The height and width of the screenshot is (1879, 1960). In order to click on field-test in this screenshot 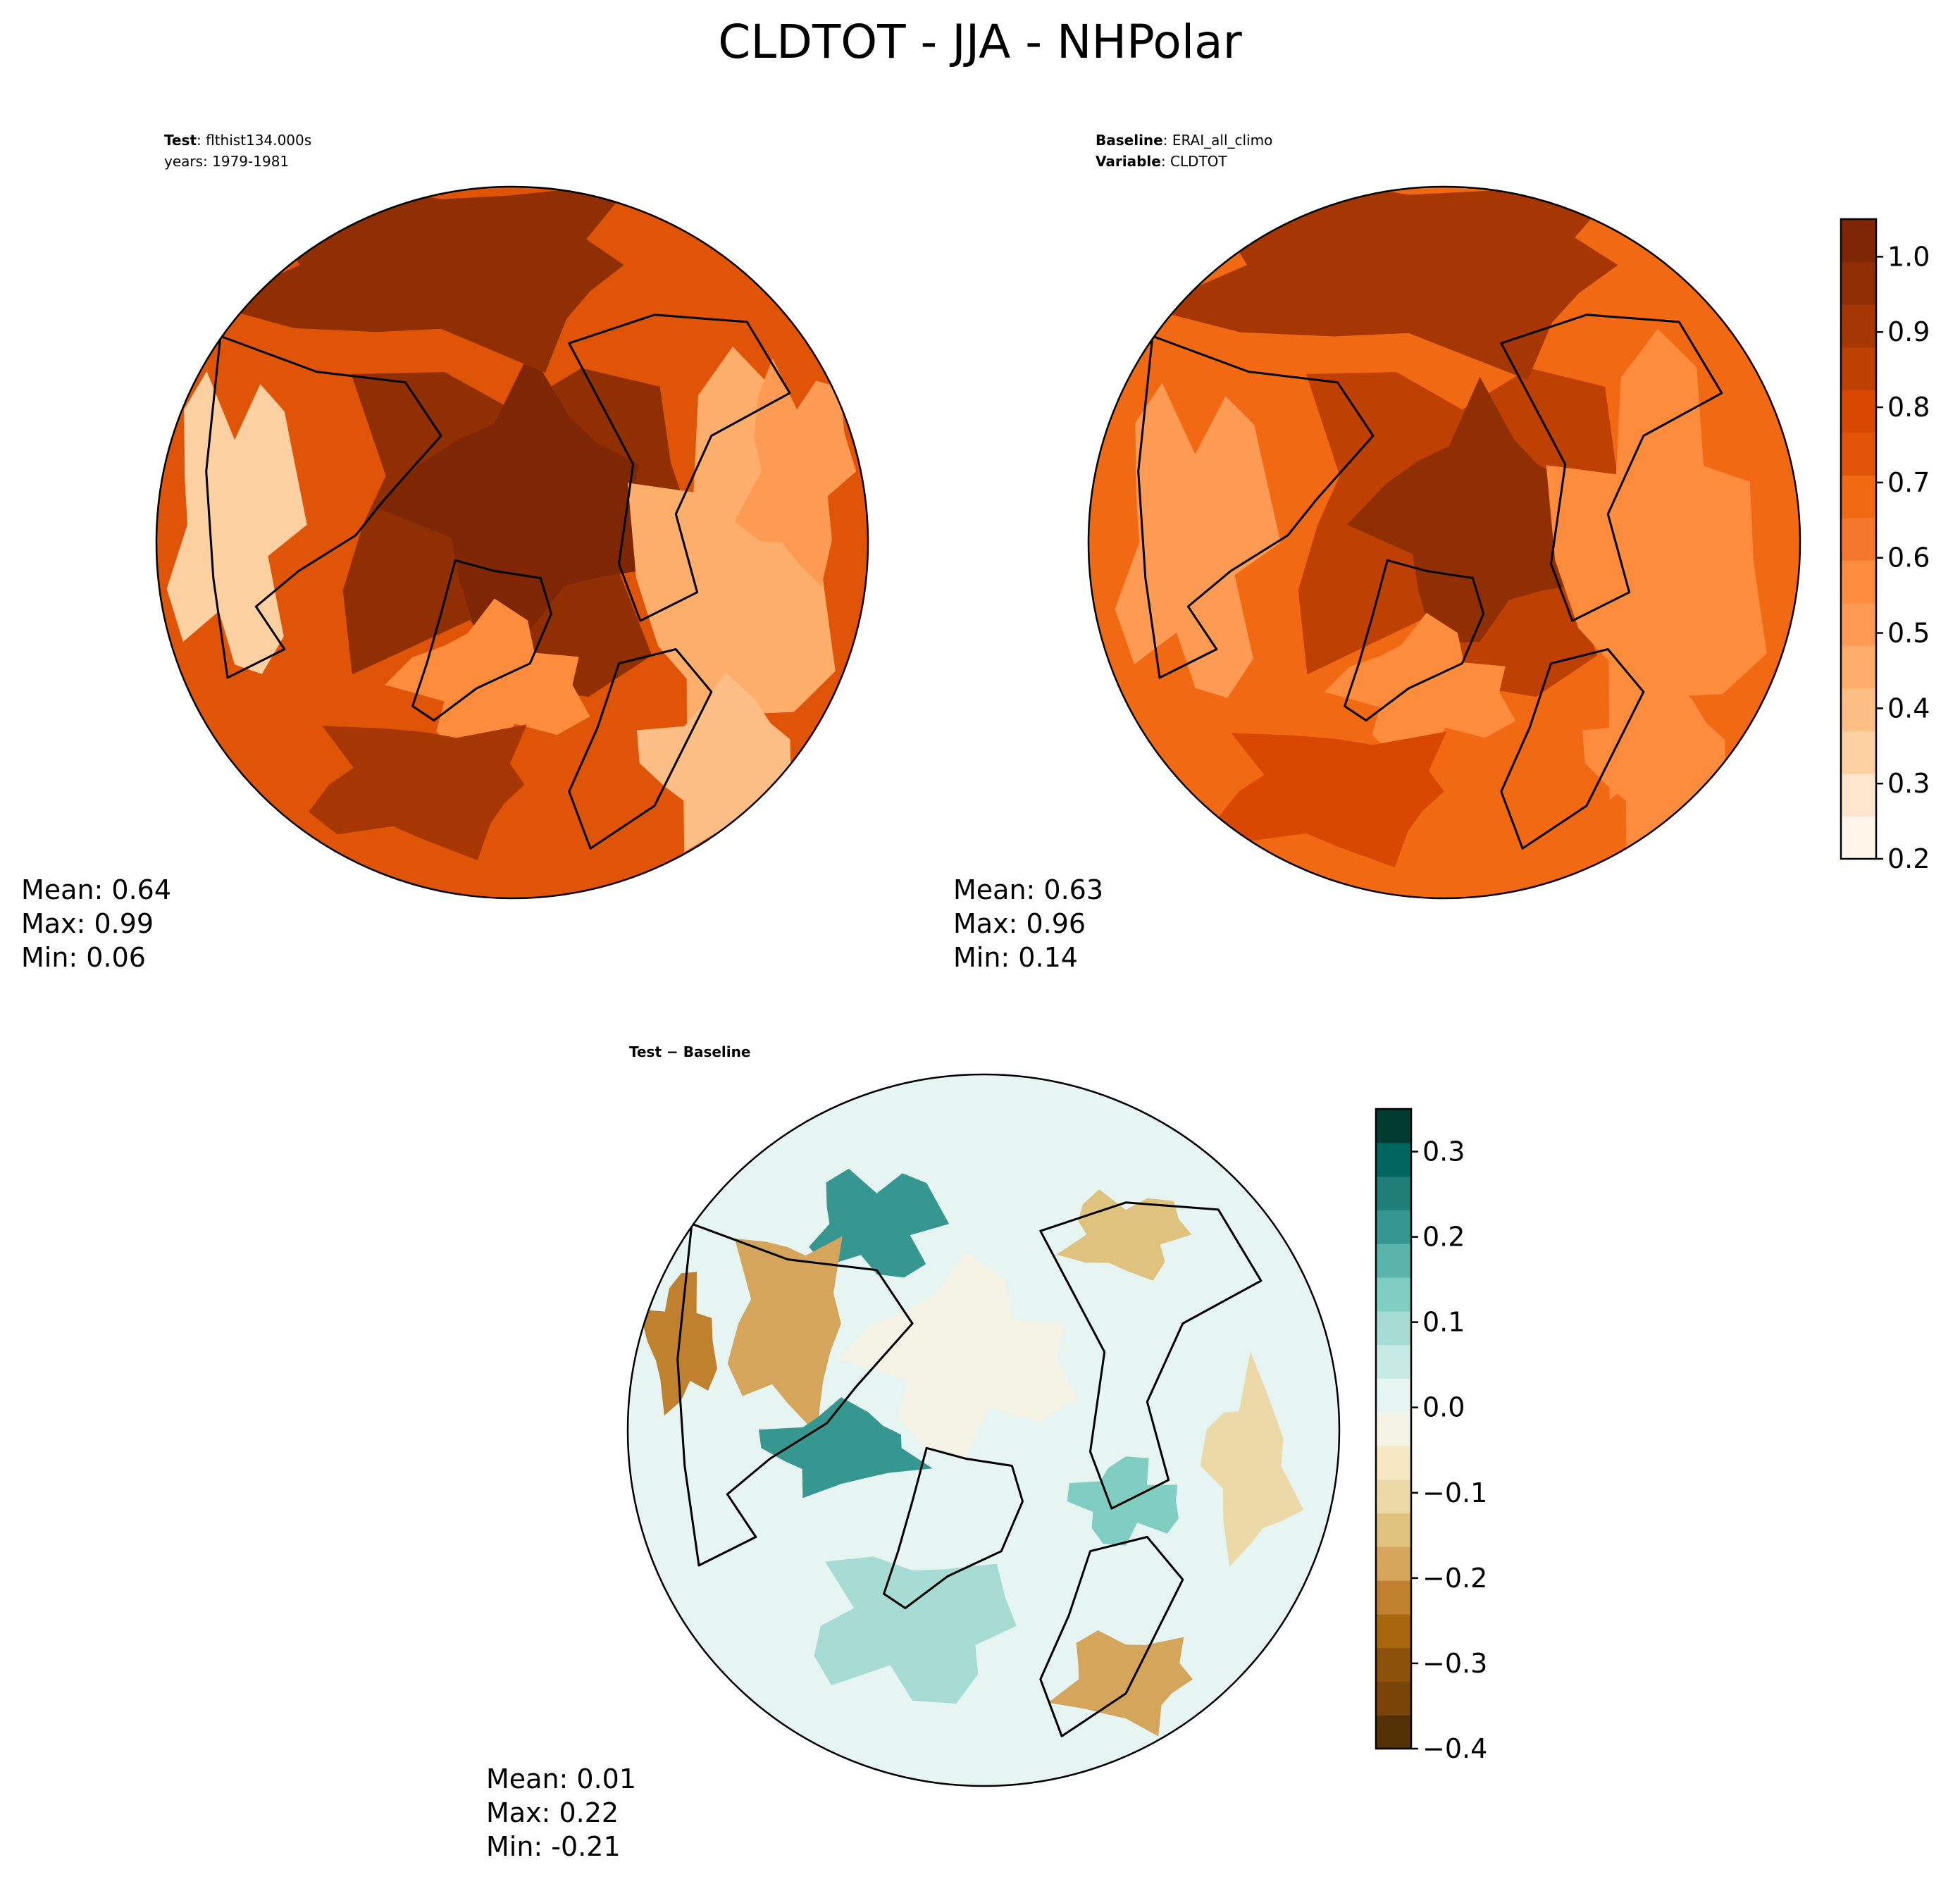, I will do `click(512, 542)`.